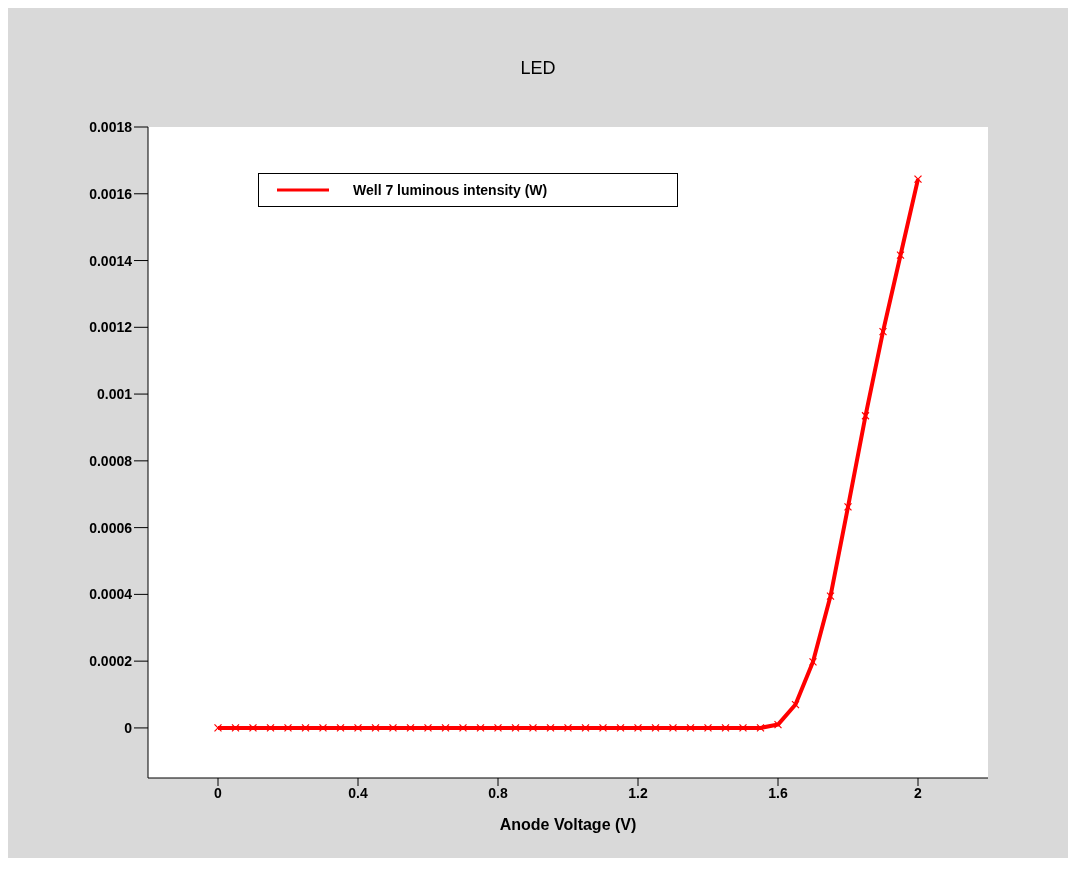 Image resolution: width=1079 pixels, height=869 pixels. Describe the element at coordinates (111, 193) in the screenshot. I see `y-tick-label: 0.0016` at that location.